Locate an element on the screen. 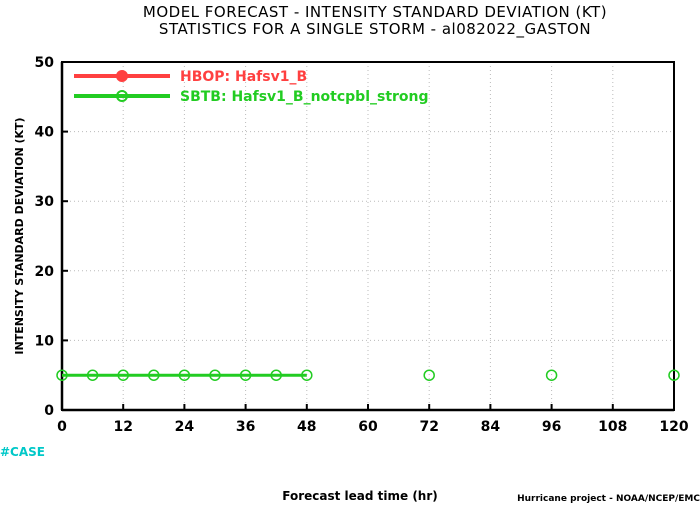  x-tick-label: 12 is located at coordinates (122, 427).